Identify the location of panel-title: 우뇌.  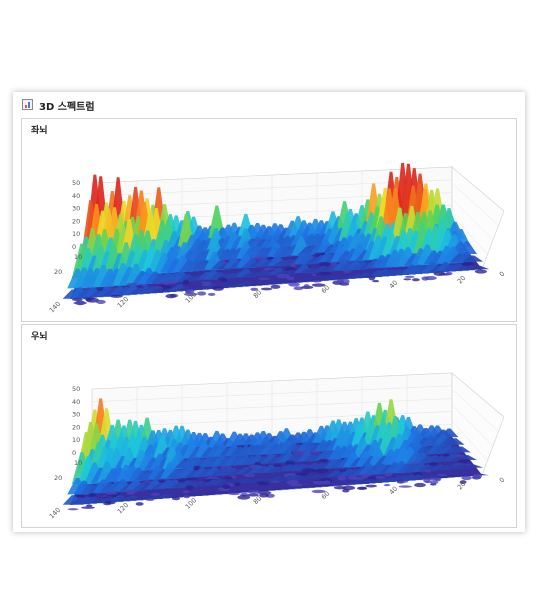
(39, 337).